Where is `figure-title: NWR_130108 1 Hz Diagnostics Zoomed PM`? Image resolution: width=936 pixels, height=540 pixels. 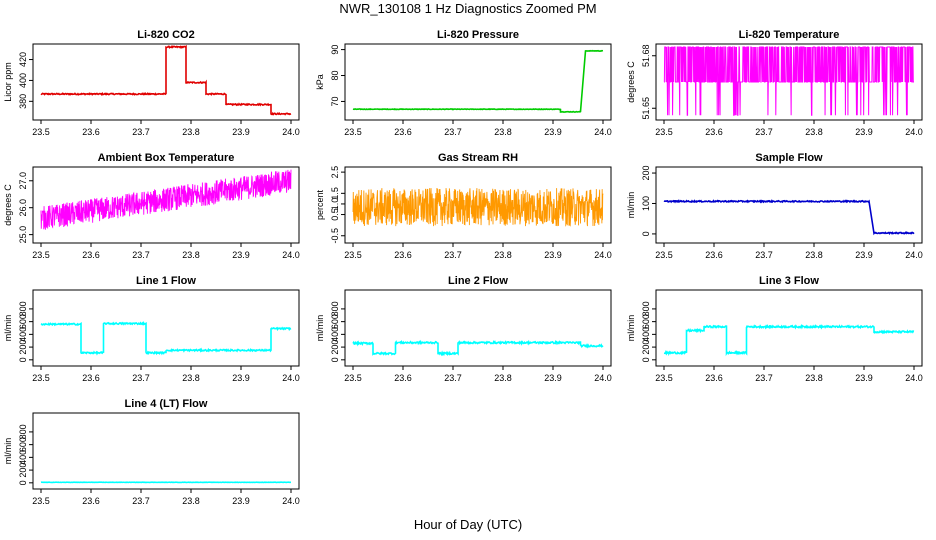 figure-title: NWR_130108 1 Hz Diagnostics Zoomed PM is located at coordinates (468, 8).